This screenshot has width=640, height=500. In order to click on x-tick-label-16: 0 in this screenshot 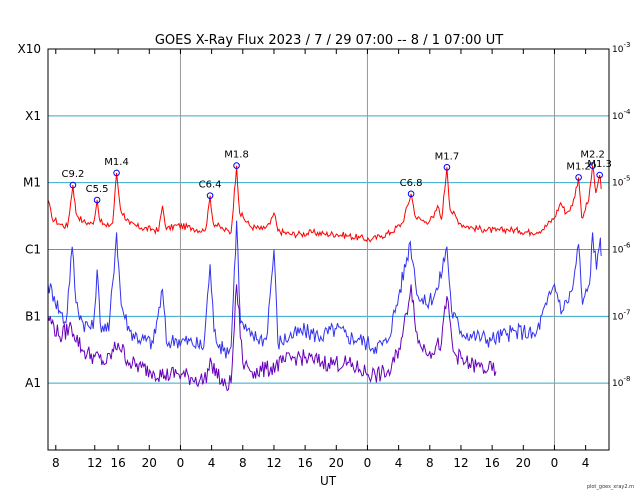, I will do `click(555, 463)`.